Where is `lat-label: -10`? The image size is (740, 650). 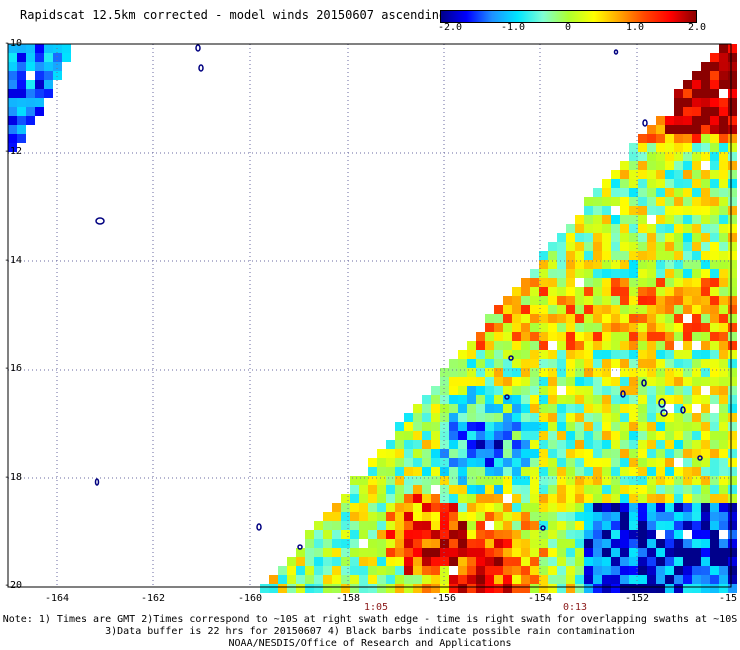
lat-label: -10 is located at coordinates (13, 43).